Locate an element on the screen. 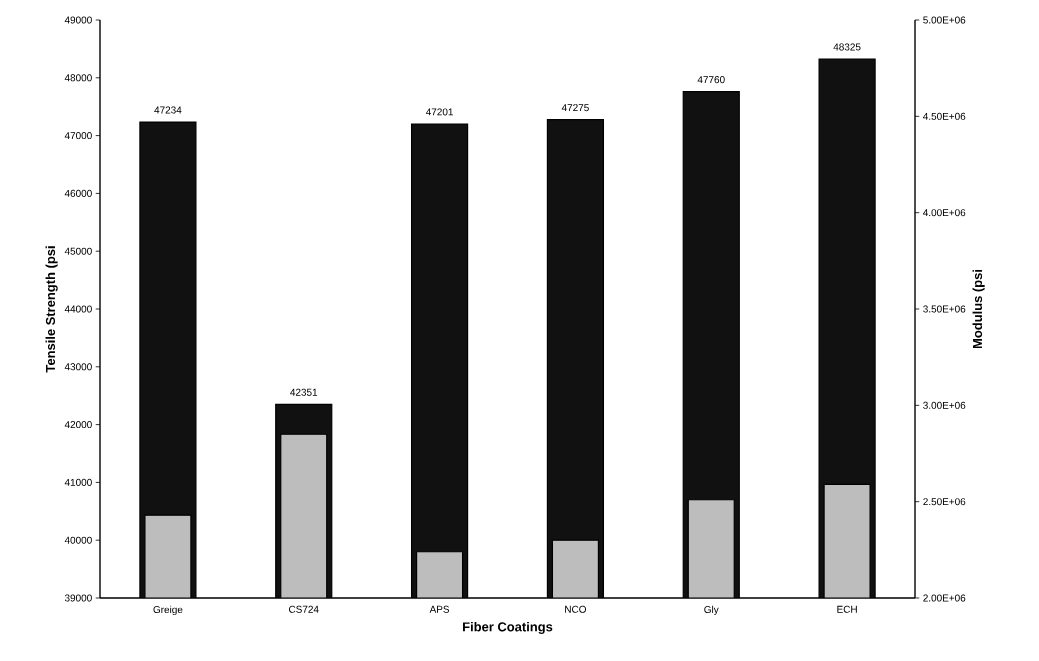 The image size is (1039, 661). y-tick-label: 39000 is located at coordinates (78, 598).